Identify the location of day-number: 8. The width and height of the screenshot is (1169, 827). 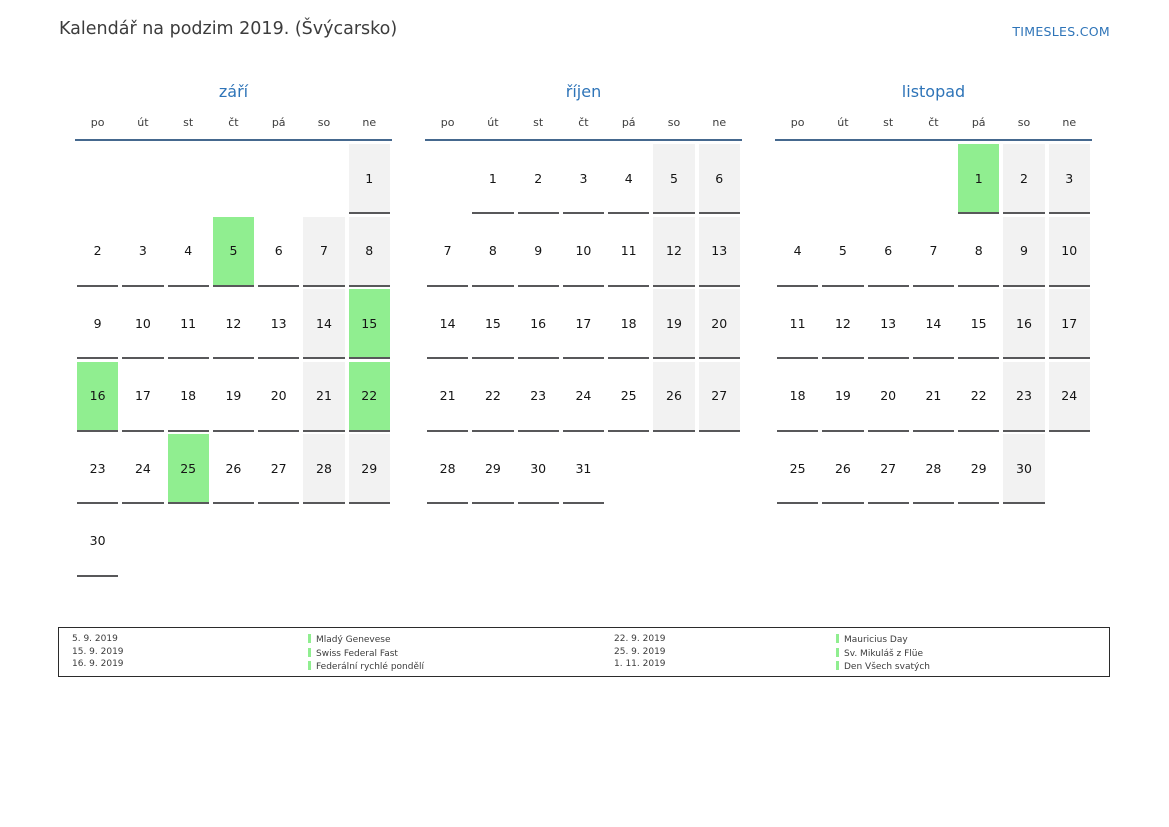
(979, 251).